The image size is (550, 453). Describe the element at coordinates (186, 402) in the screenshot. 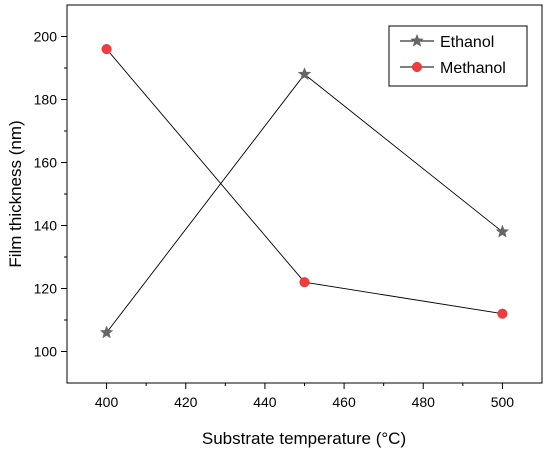

I see `x-tick-label: 420` at that location.